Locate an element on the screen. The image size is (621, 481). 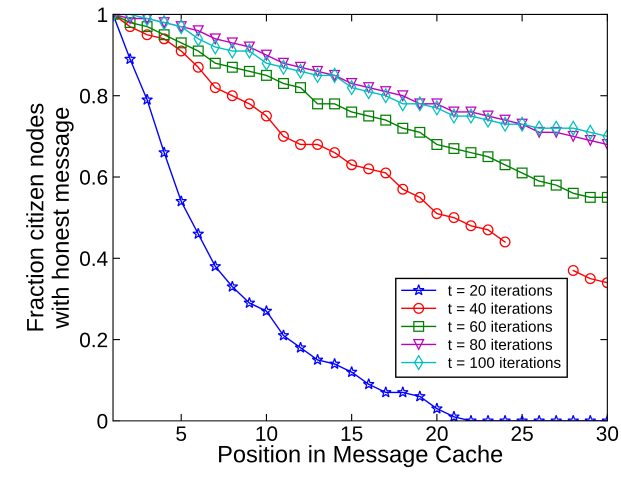
y-tick-label: 1 is located at coordinates (103, 15).